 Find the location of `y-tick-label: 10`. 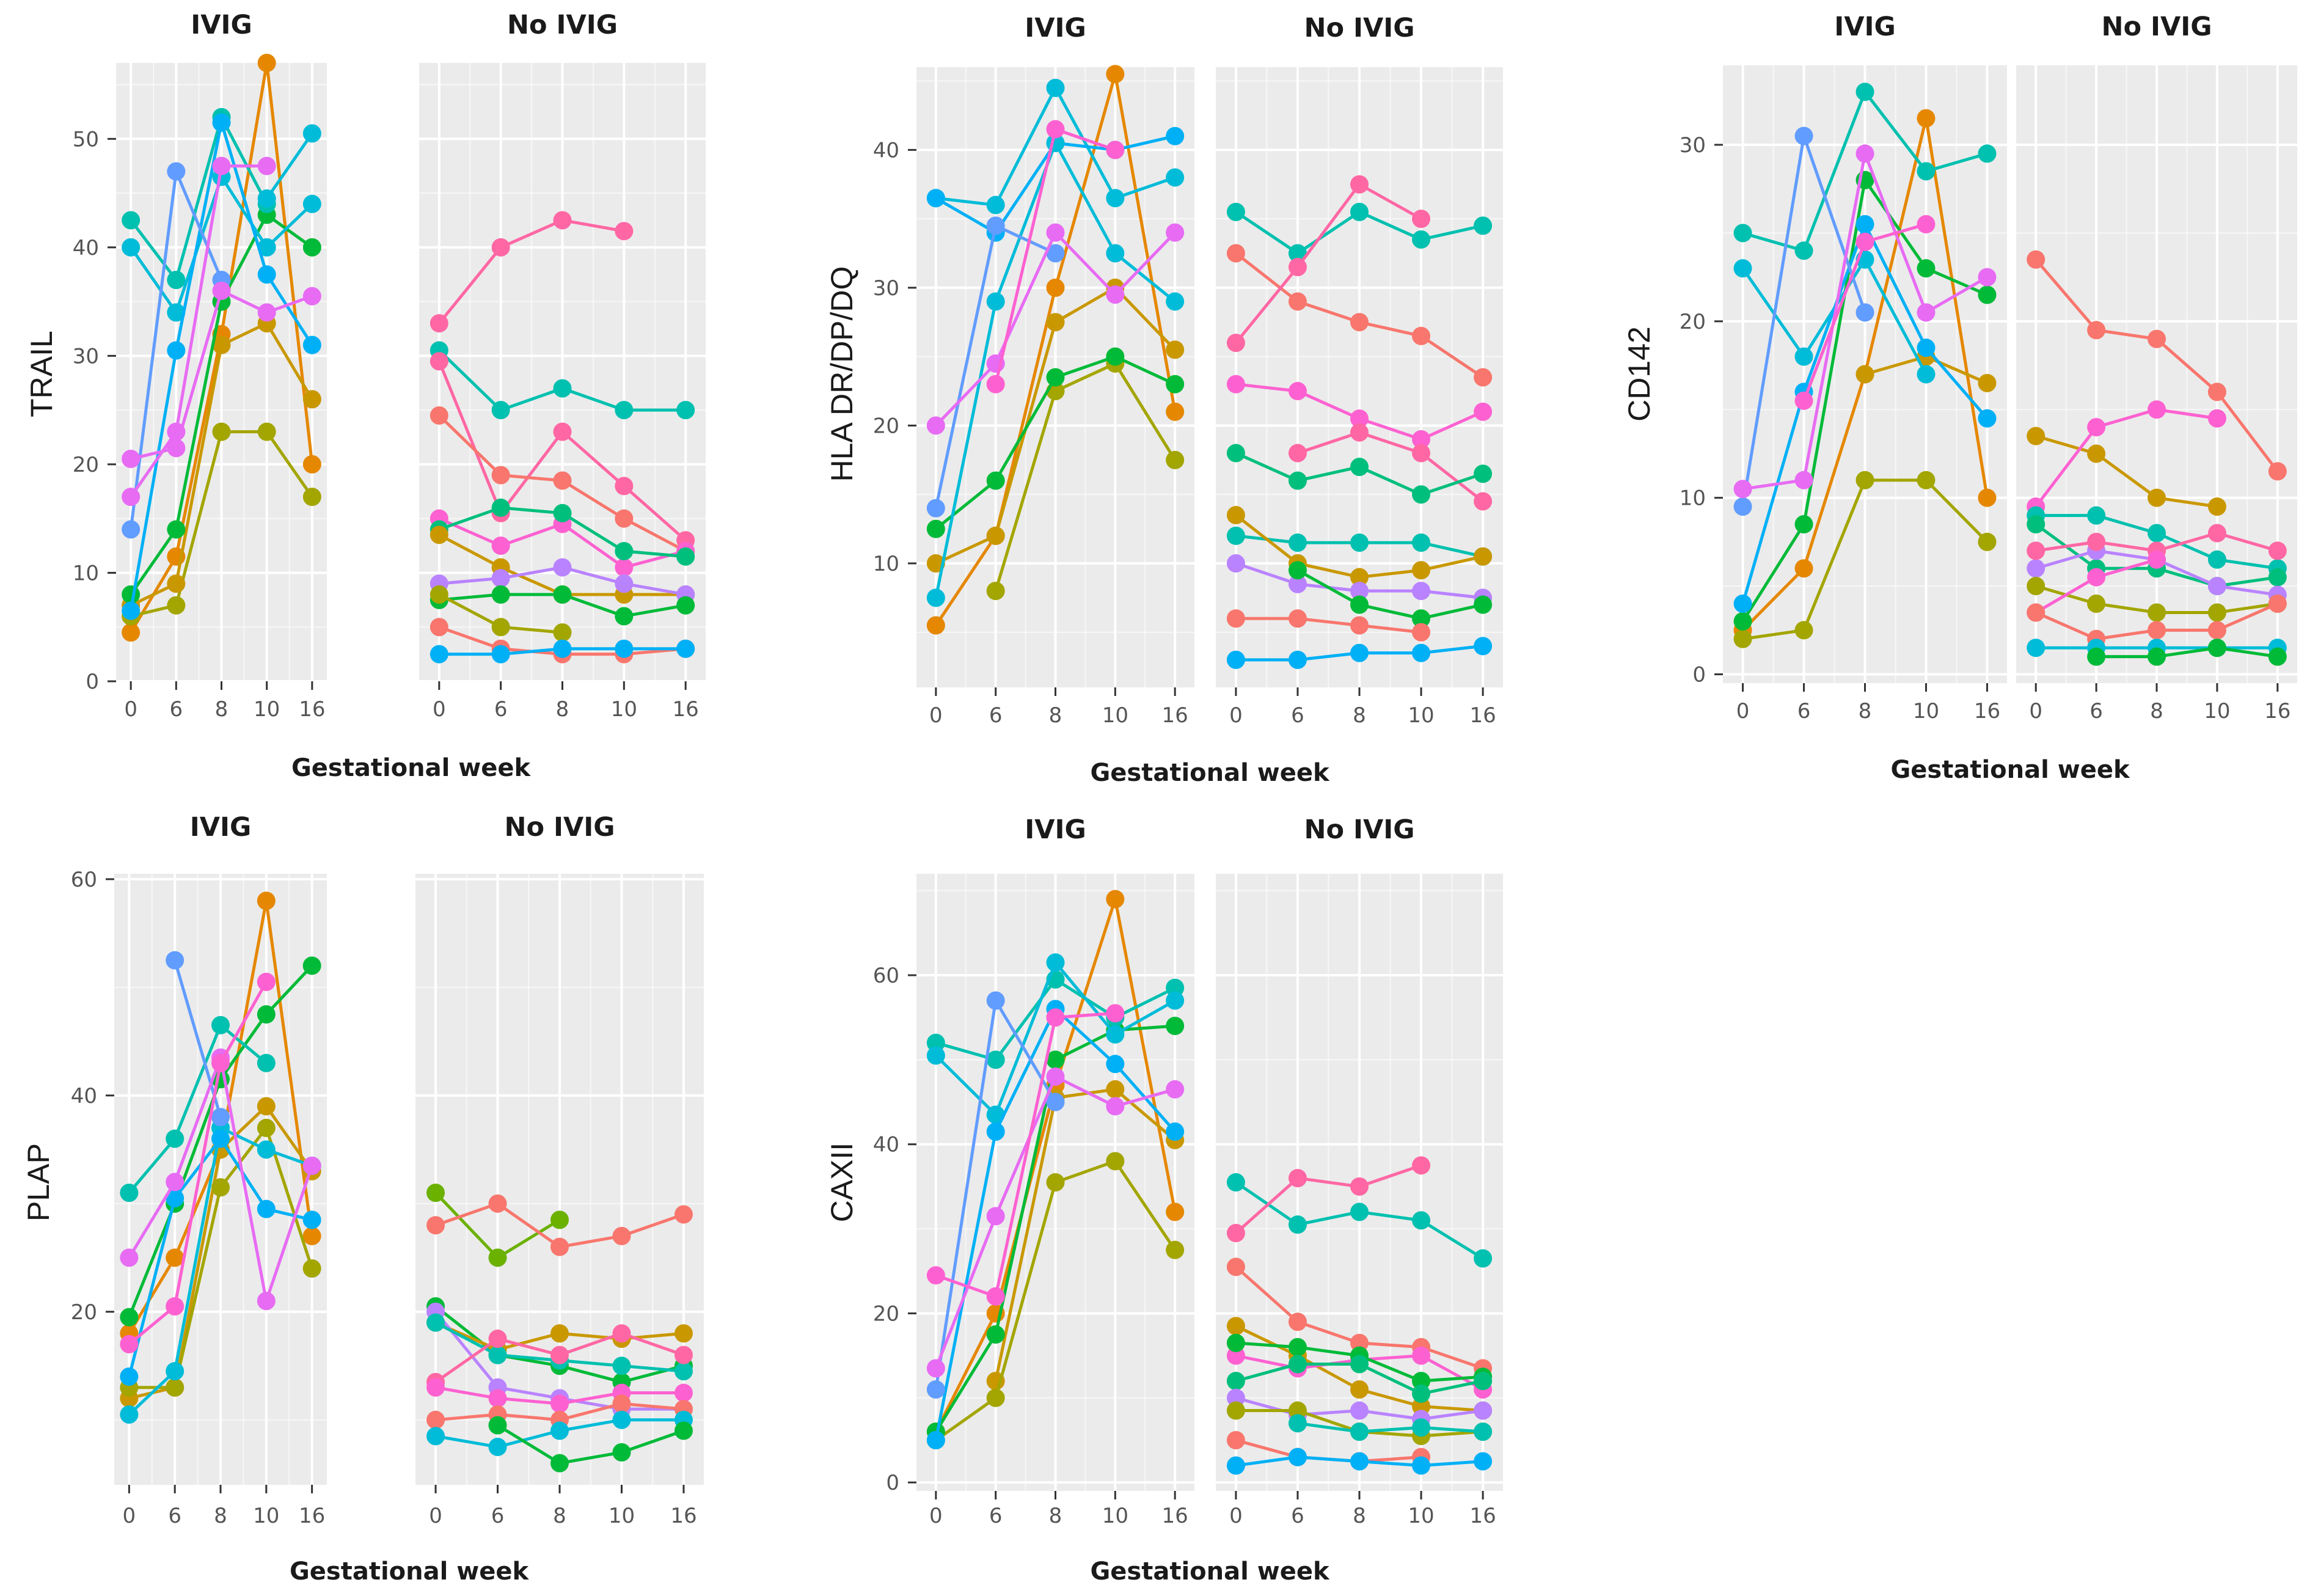

y-tick-label: 10 is located at coordinates (886, 564).